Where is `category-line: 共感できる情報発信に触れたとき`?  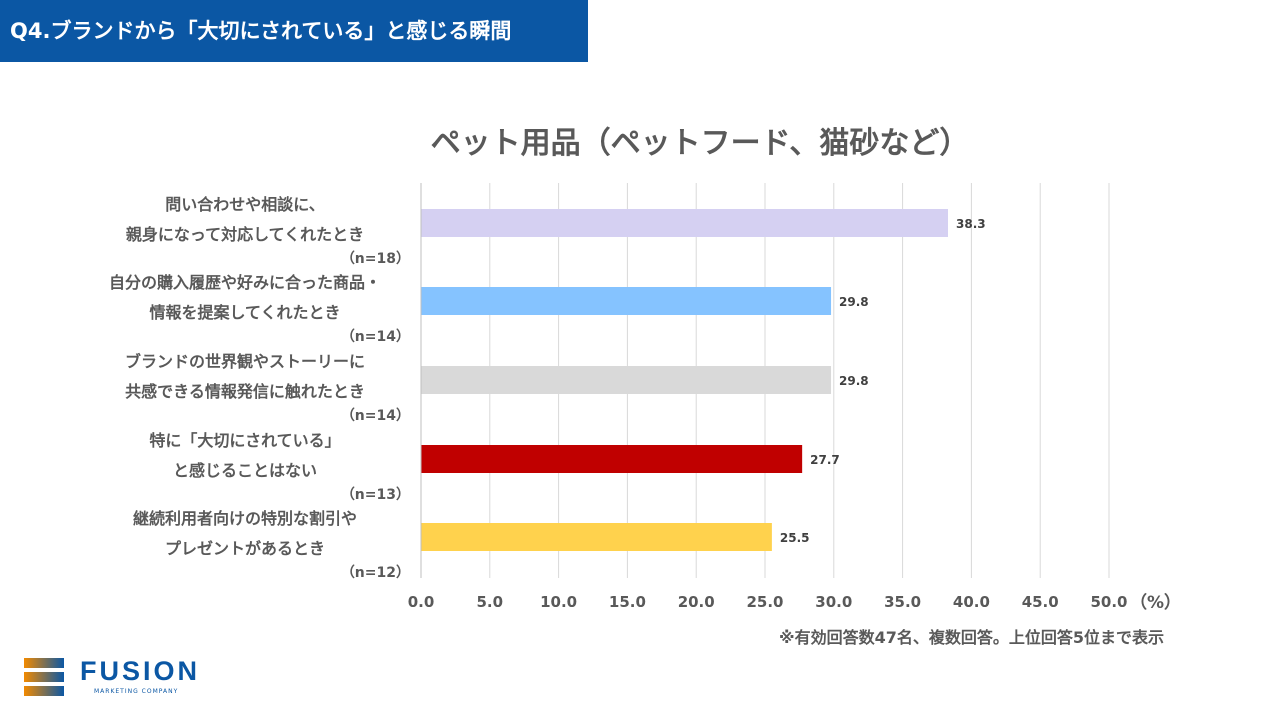 category-line: 共感できる情報発信に触れたとき is located at coordinates (245, 391).